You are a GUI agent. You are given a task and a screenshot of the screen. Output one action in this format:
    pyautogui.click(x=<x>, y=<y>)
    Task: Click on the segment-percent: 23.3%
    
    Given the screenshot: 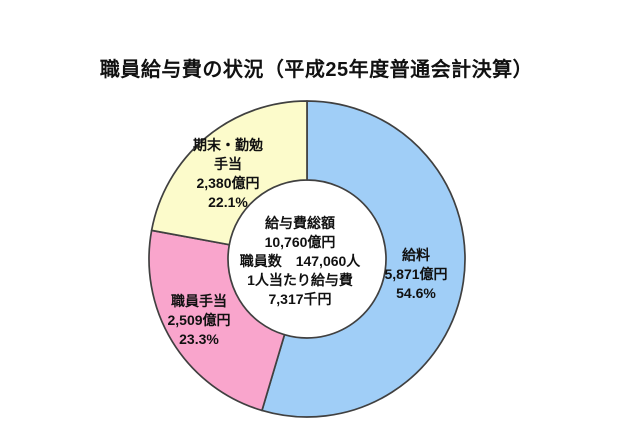 What is the action you would take?
    pyautogui.click(x=199, y=339)
    